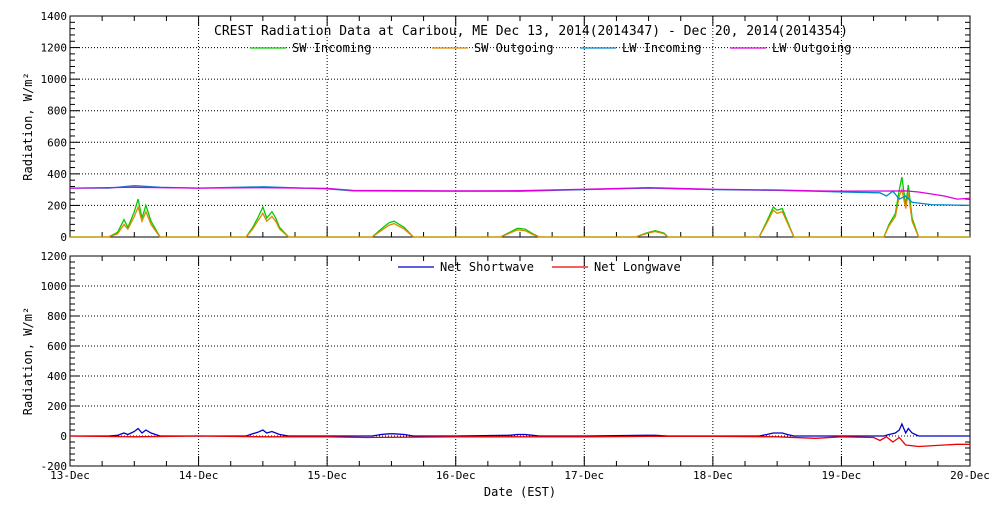  What do you see at coordinates (970, 475) in the screenshot?
I see `x-tick-label: 20-Dec` at bounding box center [970, 475].